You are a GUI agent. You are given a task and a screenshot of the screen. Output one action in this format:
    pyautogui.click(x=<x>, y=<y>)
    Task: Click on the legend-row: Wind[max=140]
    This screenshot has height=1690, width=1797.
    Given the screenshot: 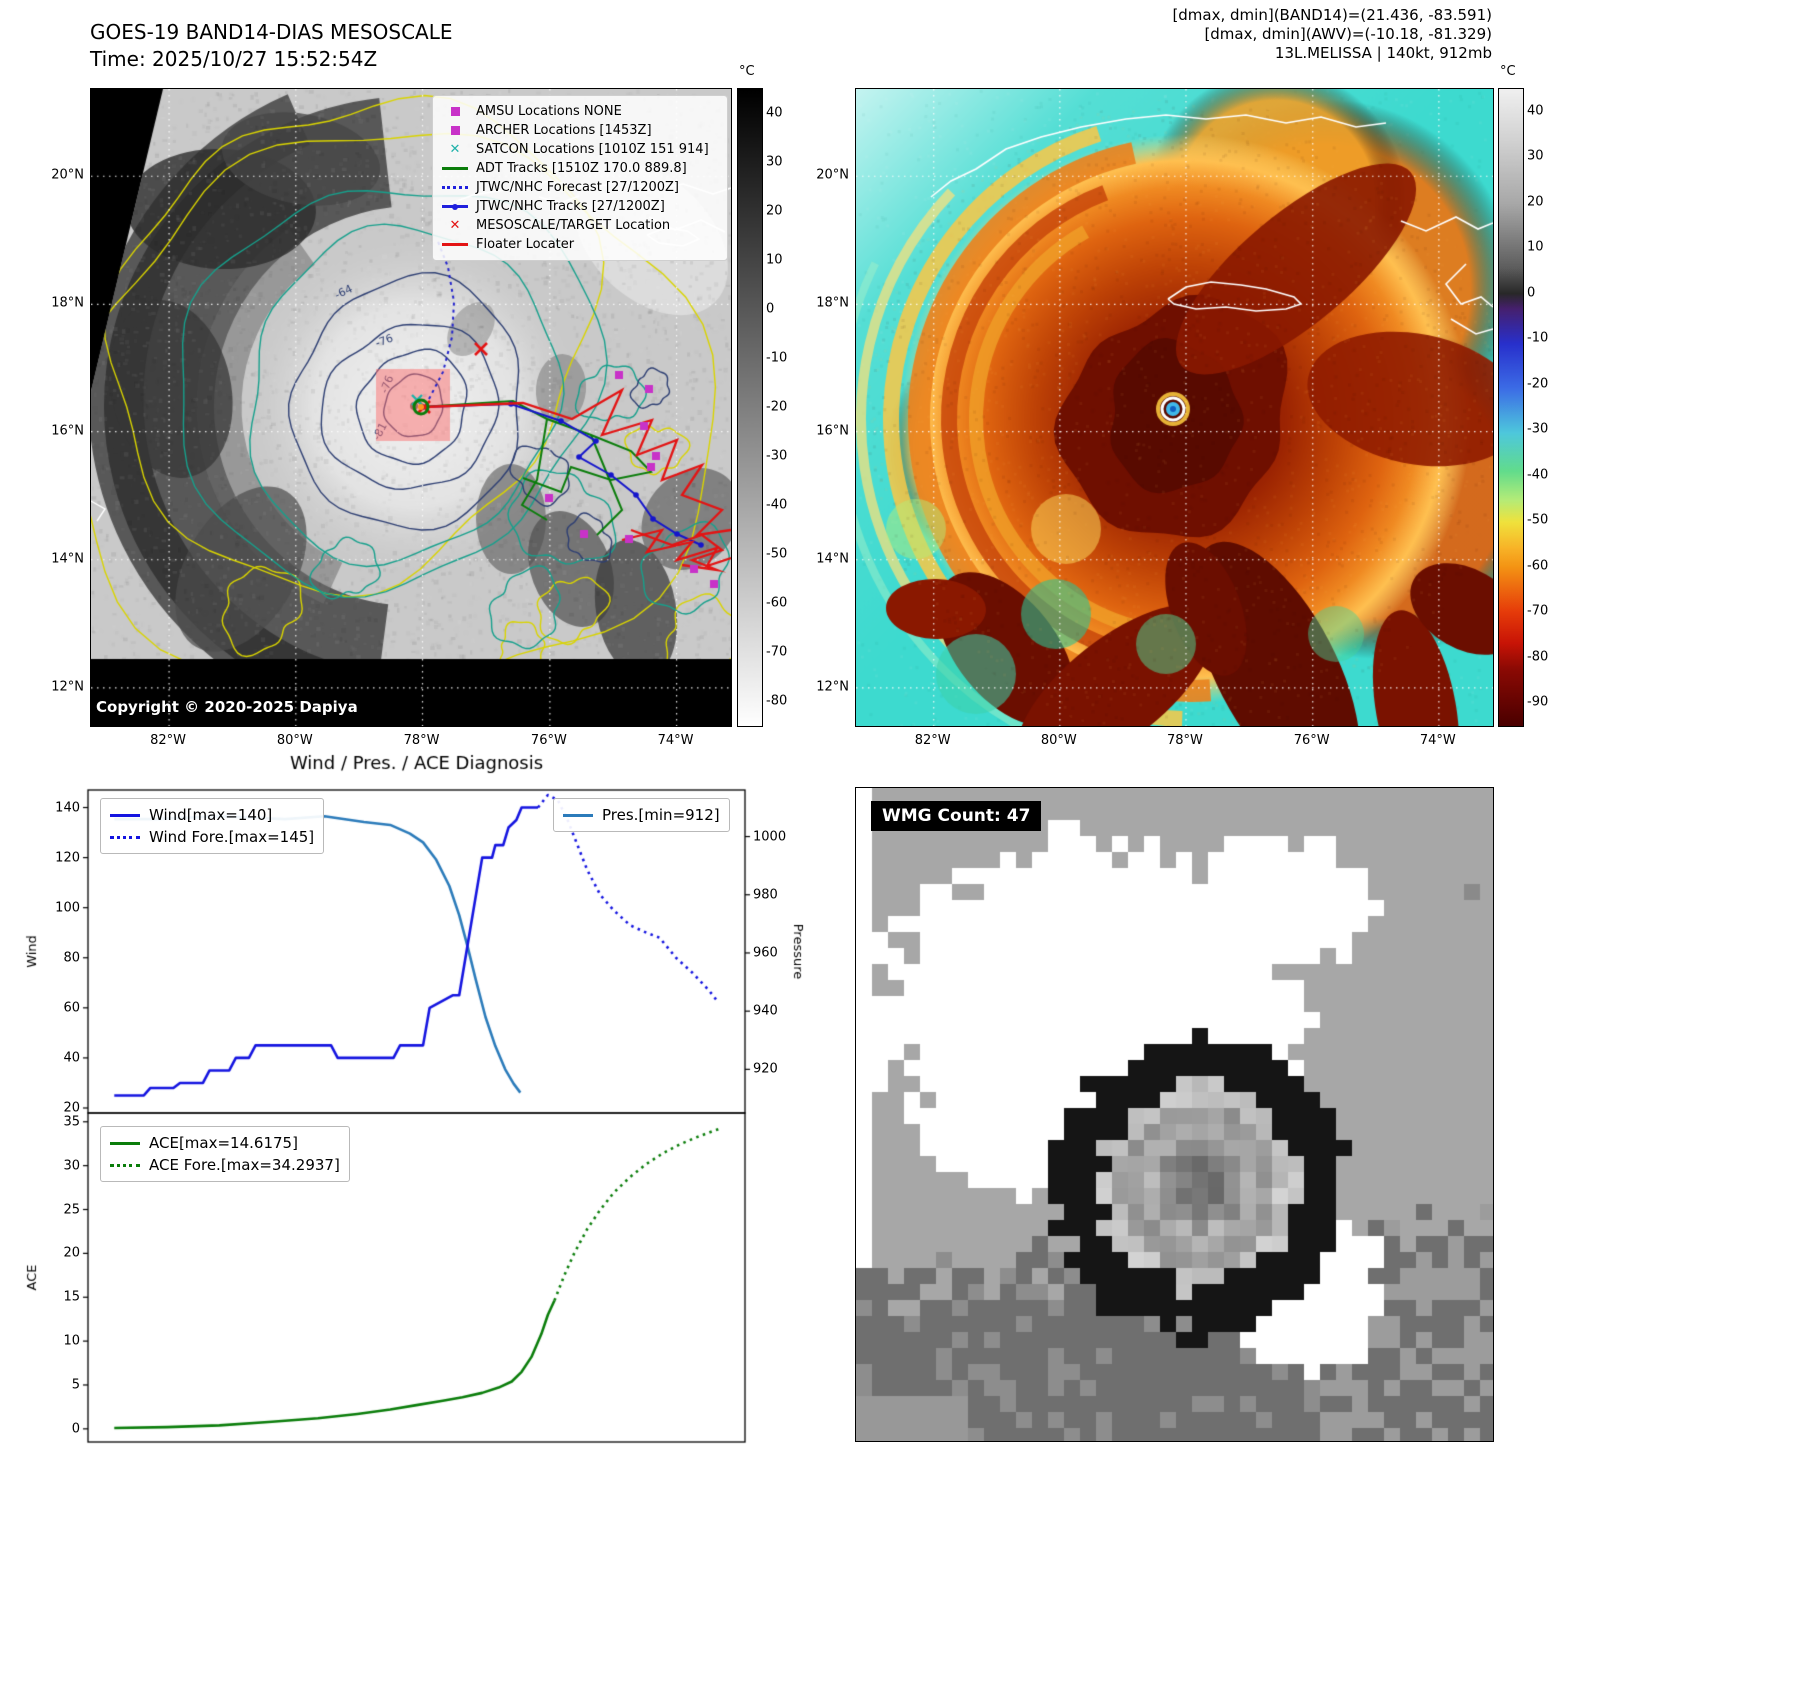 What is the action you would take?
    pyautogui.click(x=212, y=815)
    